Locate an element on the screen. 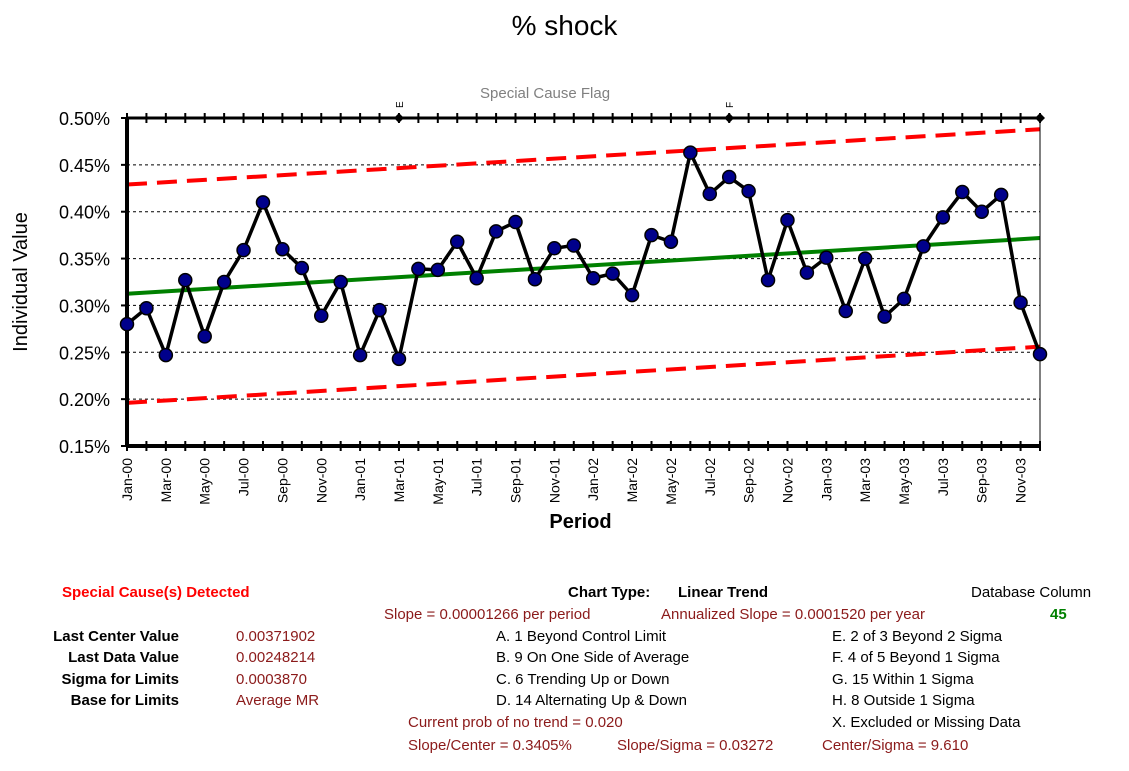  rule-item: E. 2 of 3 Beyond 2 Sigma is located at coordinates (917, 636).